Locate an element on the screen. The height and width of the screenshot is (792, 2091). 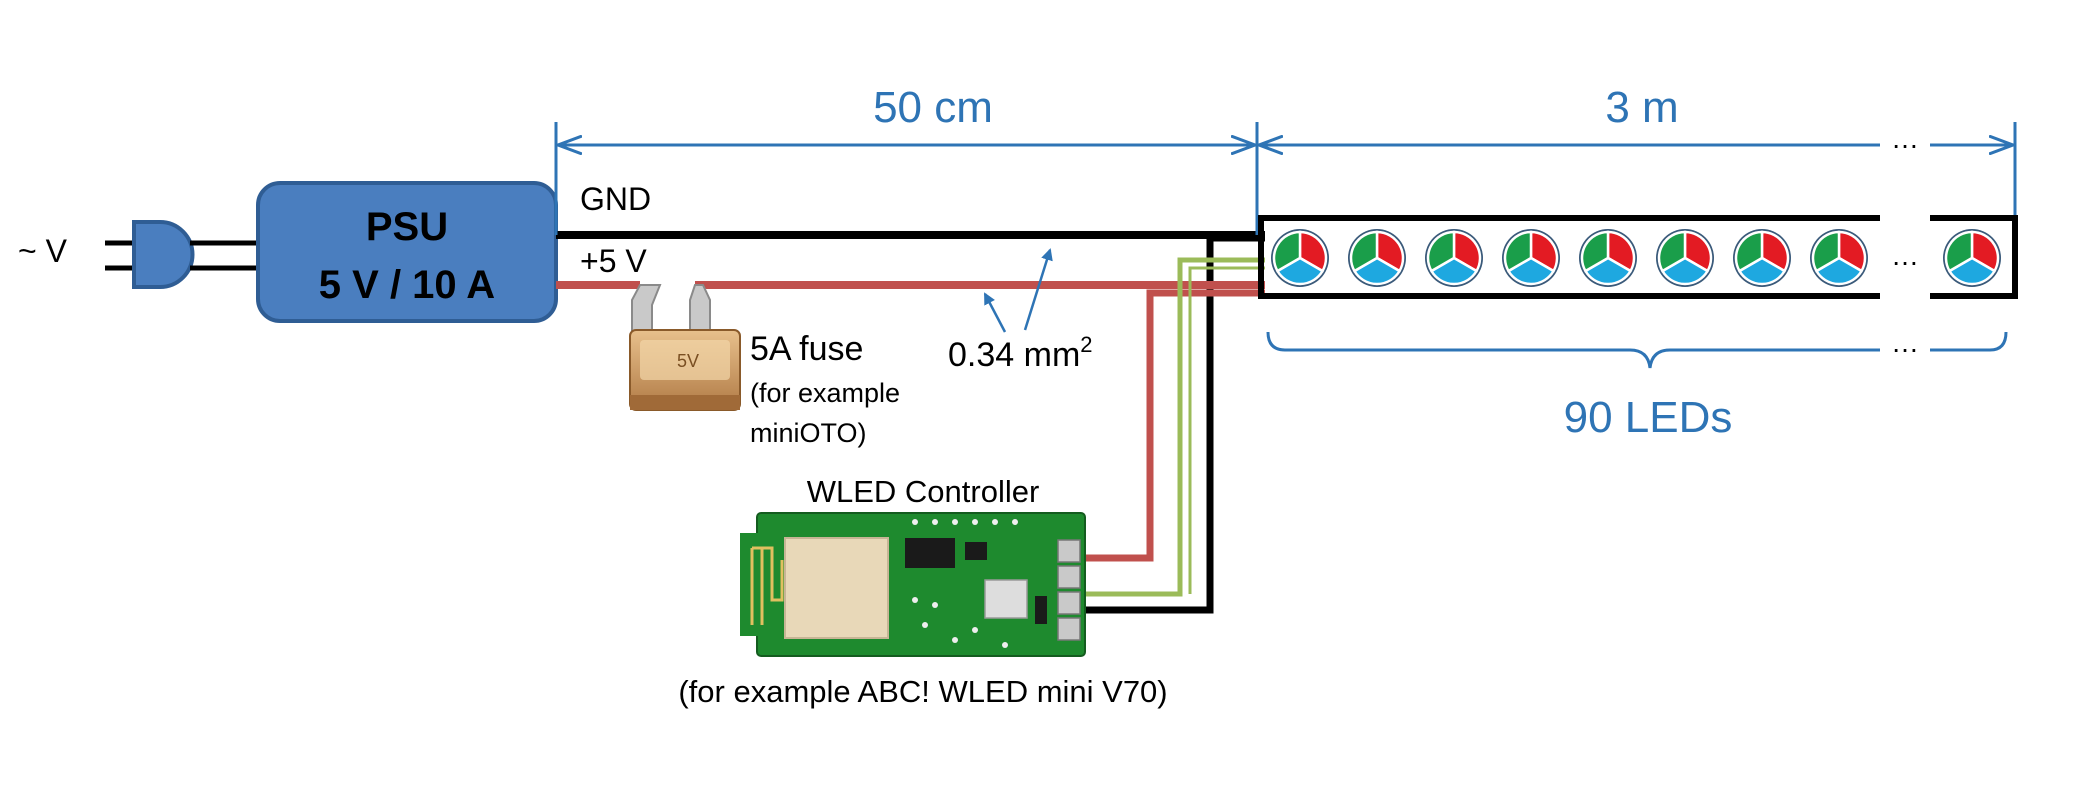
led-group is located at coordinates (1636, 258).